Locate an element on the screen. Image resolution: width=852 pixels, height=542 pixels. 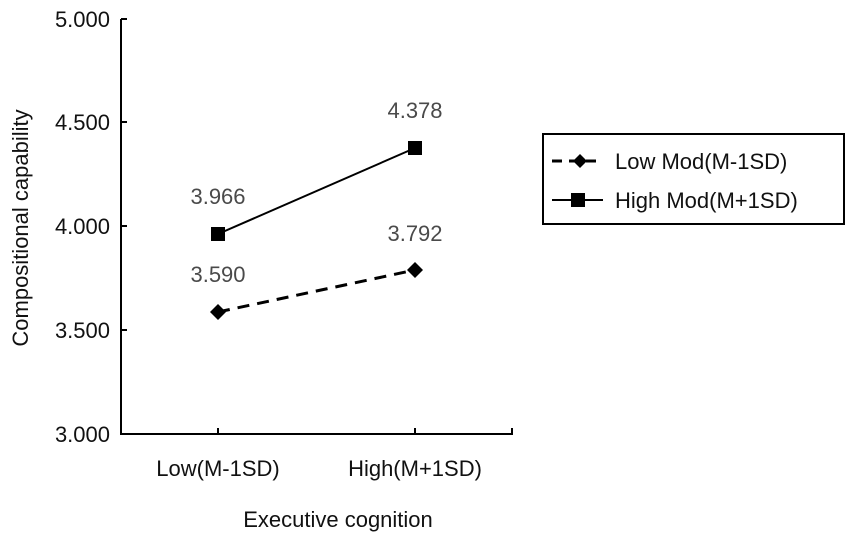
x-tick-label-high: High(M+1SD) is located at coordinates (415, 468).